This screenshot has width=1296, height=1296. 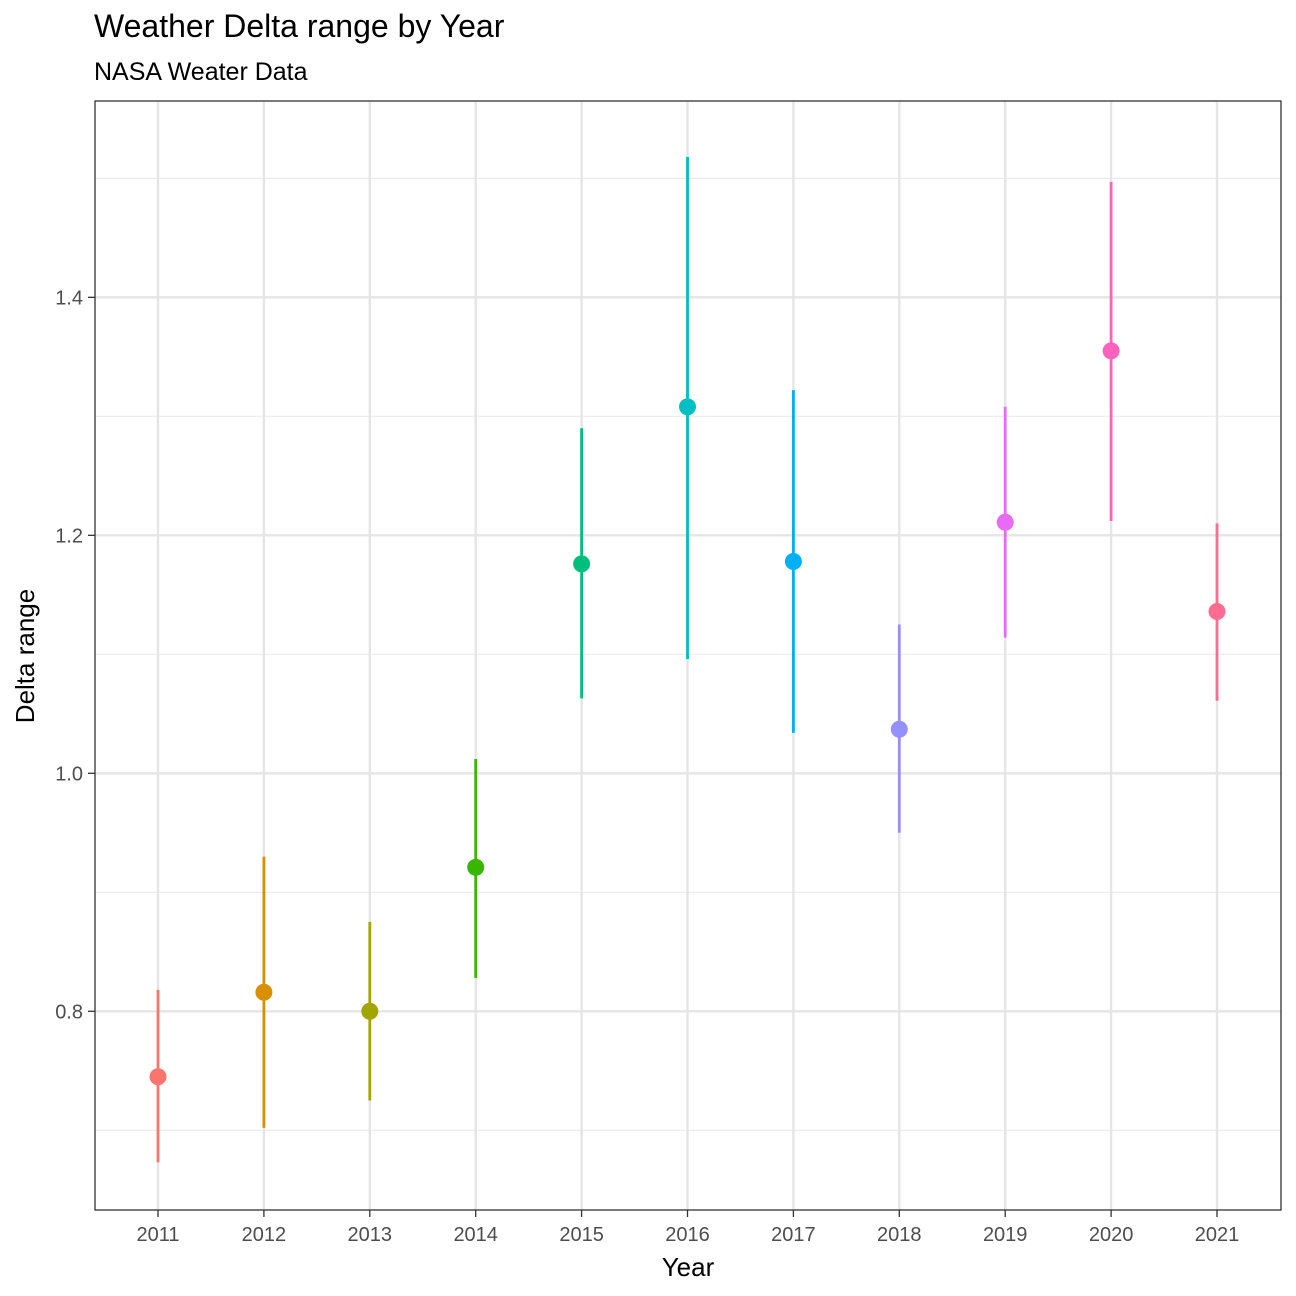 I want to click on data-point-2017, so click(x=793, y=561).